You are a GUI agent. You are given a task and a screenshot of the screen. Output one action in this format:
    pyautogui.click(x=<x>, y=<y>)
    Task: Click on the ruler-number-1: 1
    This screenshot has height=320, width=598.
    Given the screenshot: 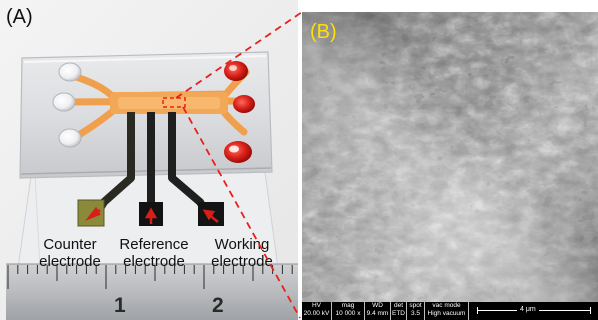 What is the action you would take?
    pyautogui.click(x=120, y=305)
    